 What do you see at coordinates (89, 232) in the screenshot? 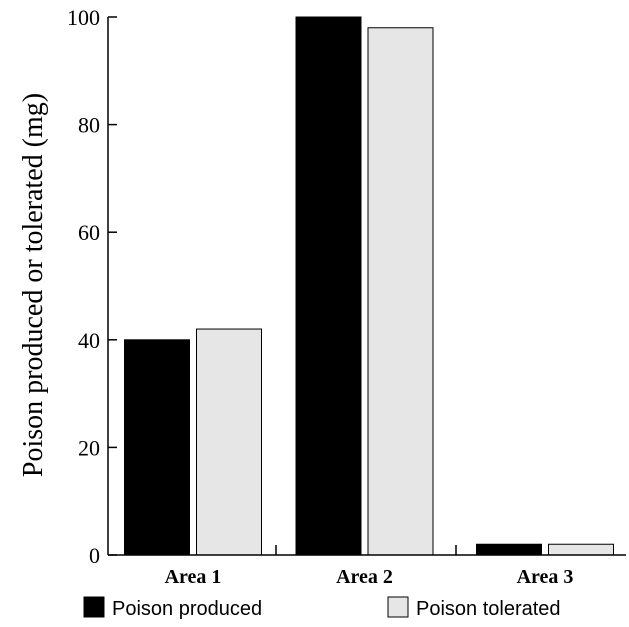
I see `y-tick-label: 60` at bounding box center [89, 232].